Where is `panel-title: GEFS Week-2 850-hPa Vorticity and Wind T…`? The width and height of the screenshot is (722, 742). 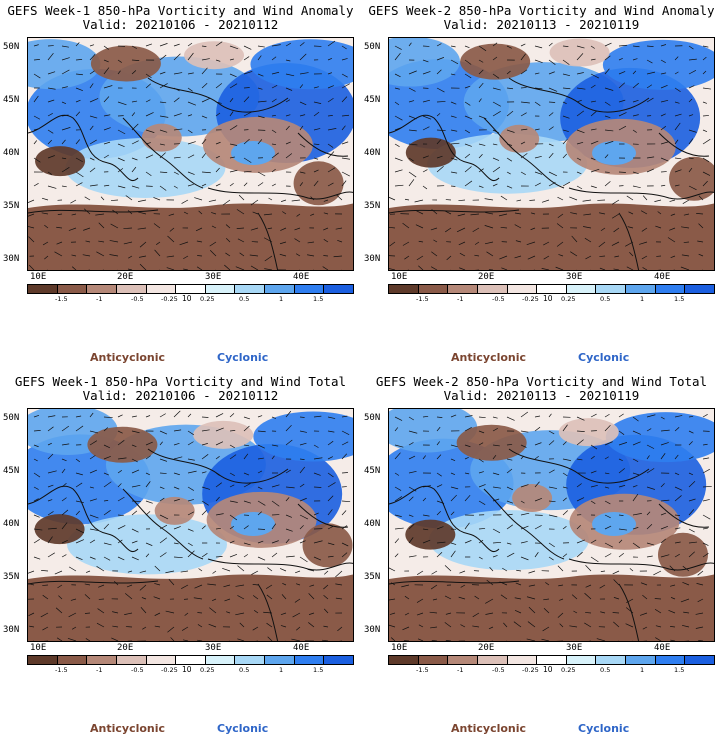 panel-title: GEFS Week-2 850-hPa Vorticity and Wind T… is located at coordinates (541, 381).